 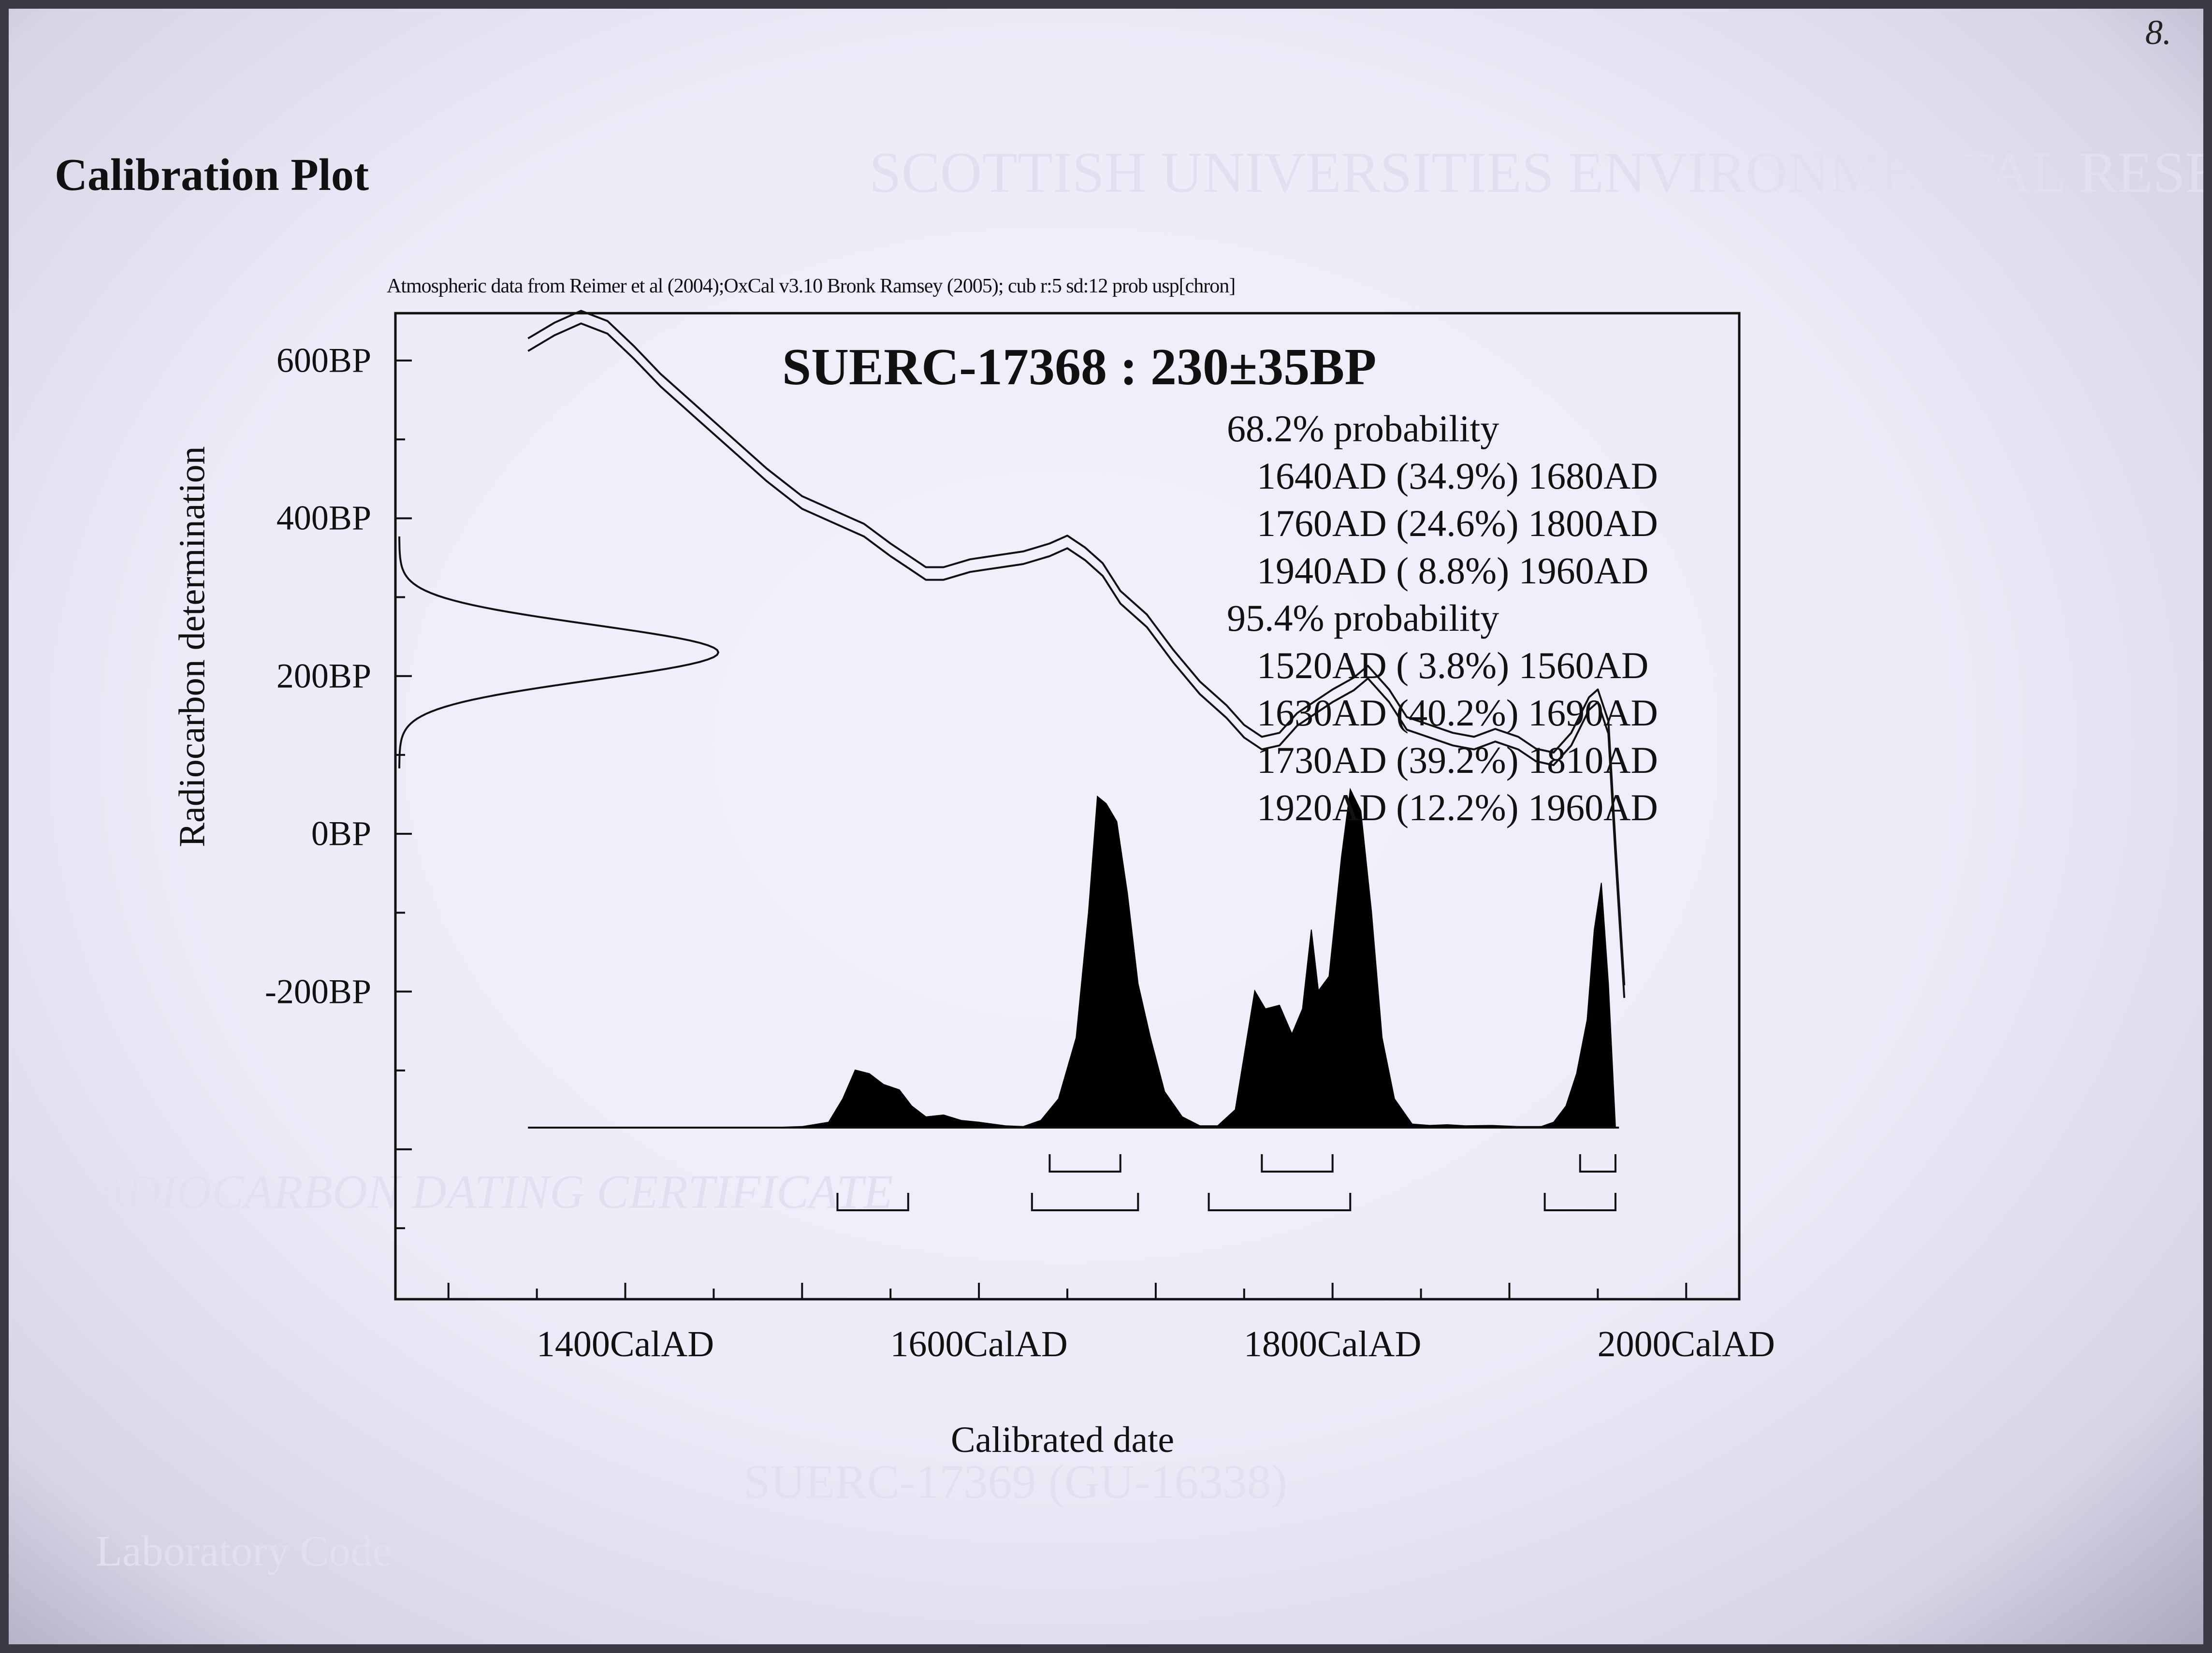 What do you see at coordinates (1593, 523) in the screenshot?
I see `range-to: 1800AD` at bounding box center [1593, 523].